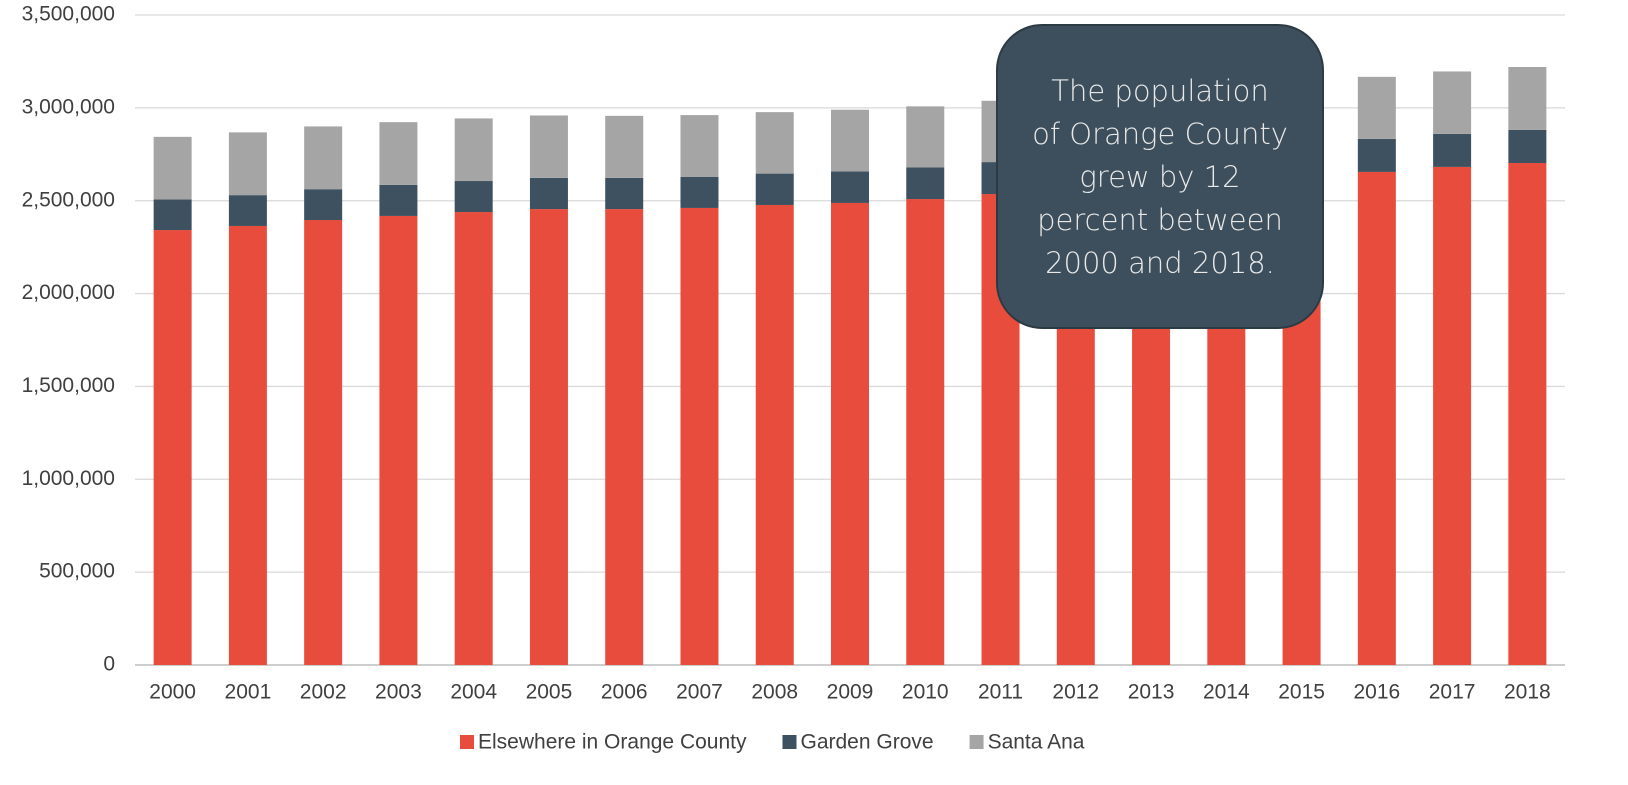 The image size is (1628, 785). I want to click on y-tick-label: 2,500,000, so click(68, 199).